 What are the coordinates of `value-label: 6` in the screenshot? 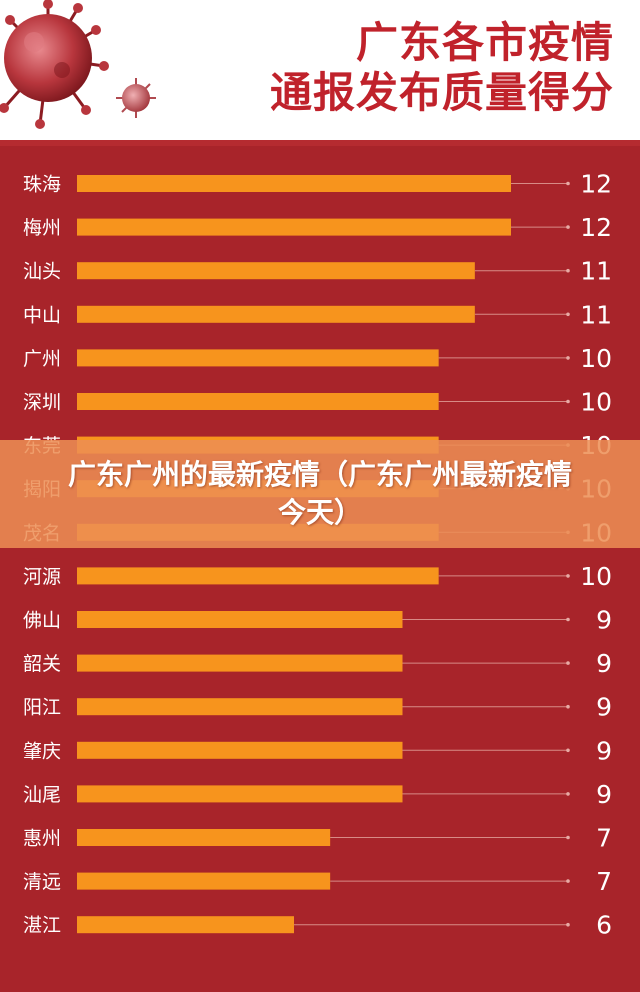 It's located at (604, 925).